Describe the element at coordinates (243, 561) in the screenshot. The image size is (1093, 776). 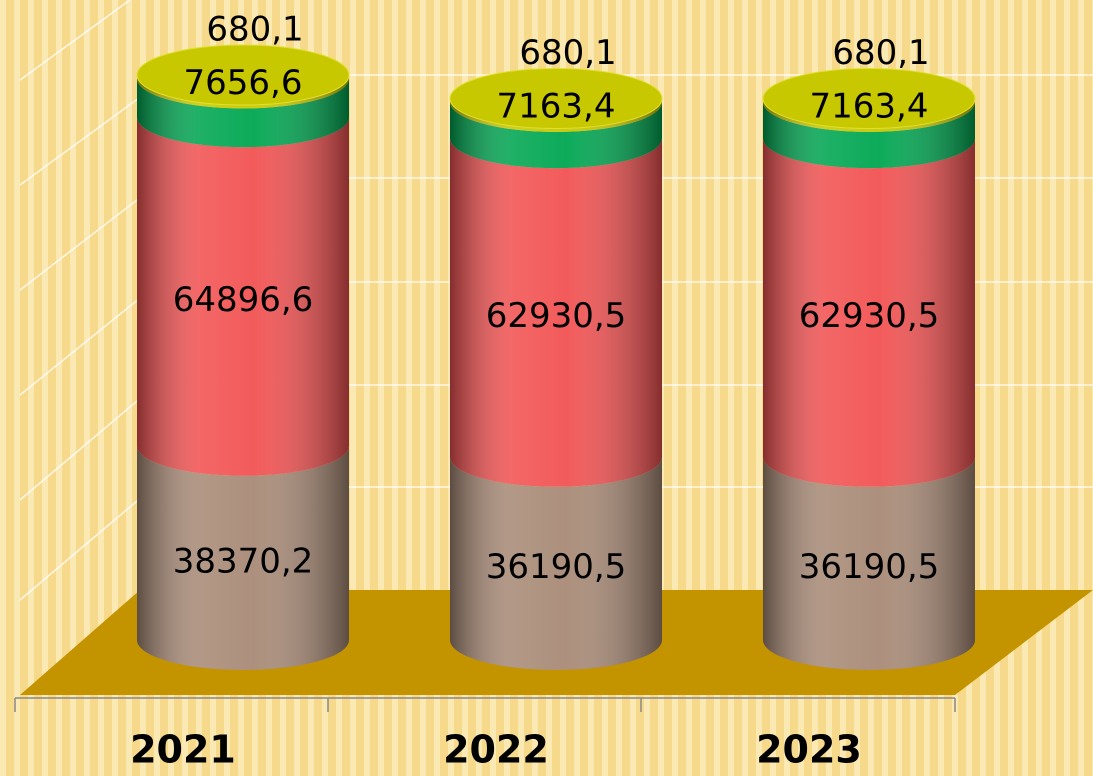
I see `data-label: 38370,2` at that location.